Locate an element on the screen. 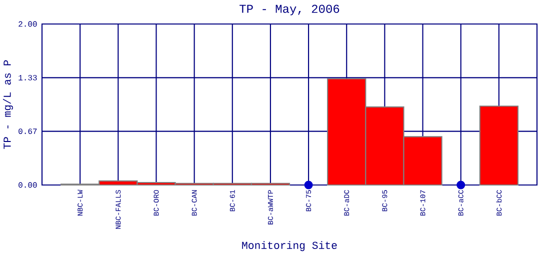 The height and width of the screenshot is (260, 540). x-axis-title: Monitoring Site is located at coordinates (289, 246).